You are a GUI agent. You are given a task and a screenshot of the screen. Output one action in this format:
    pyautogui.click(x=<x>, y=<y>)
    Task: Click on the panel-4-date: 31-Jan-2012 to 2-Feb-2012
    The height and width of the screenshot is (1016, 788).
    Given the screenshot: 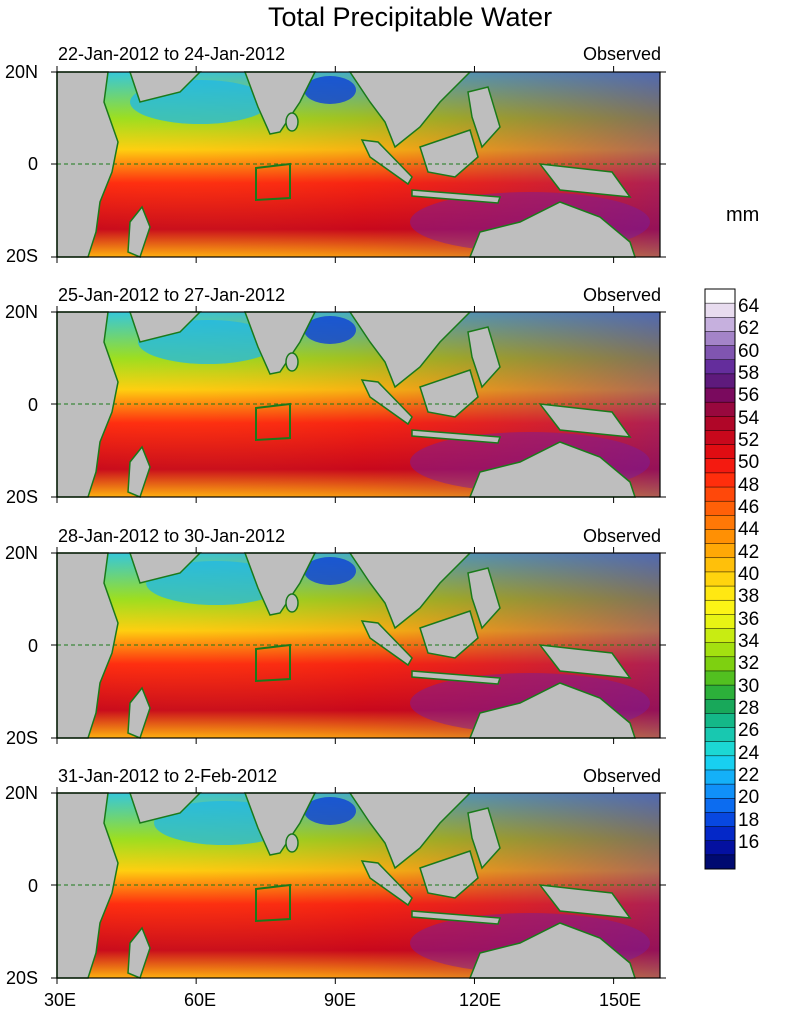 What is the action you would take?
    pyautogui.click(x=168, y=776)
    